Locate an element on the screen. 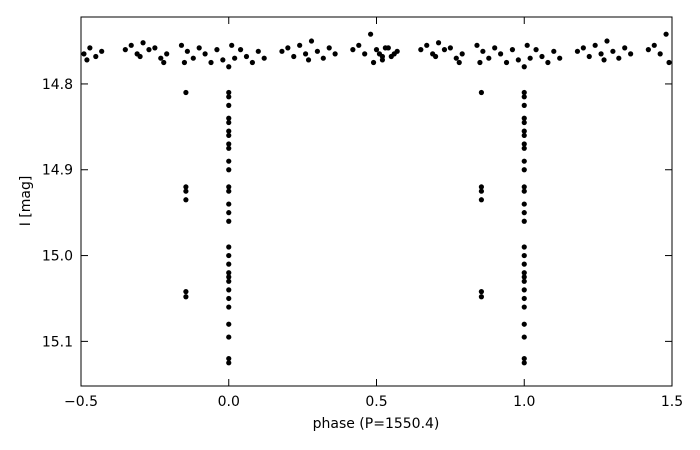 The width and height of the screenshot is (700, 450). x-tick-label: −0.5 is located at coordinates (81, 402).